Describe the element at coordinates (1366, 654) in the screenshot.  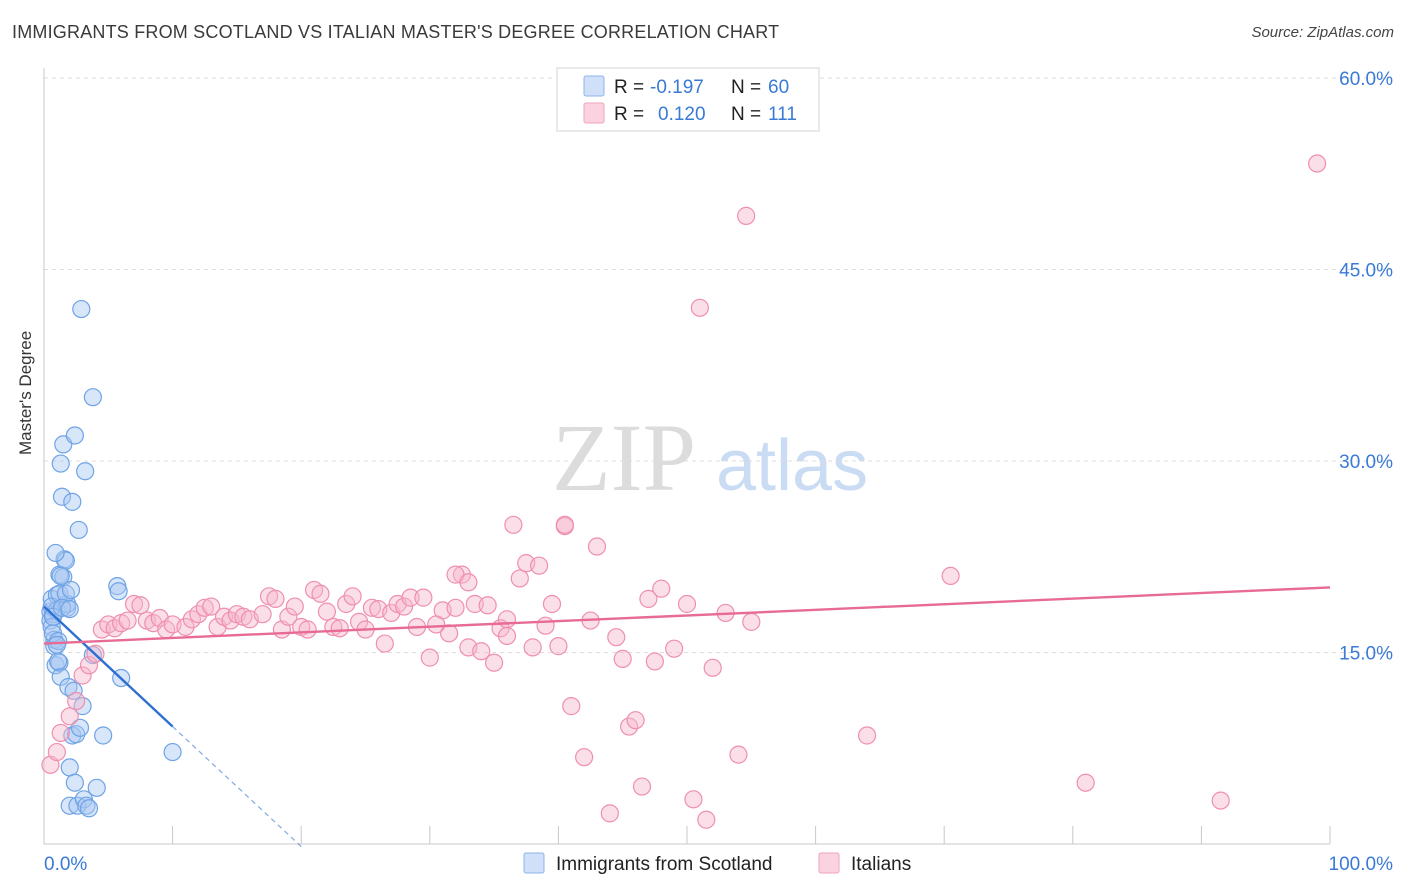
I see `y-tick-label: 15.0%` at that location.